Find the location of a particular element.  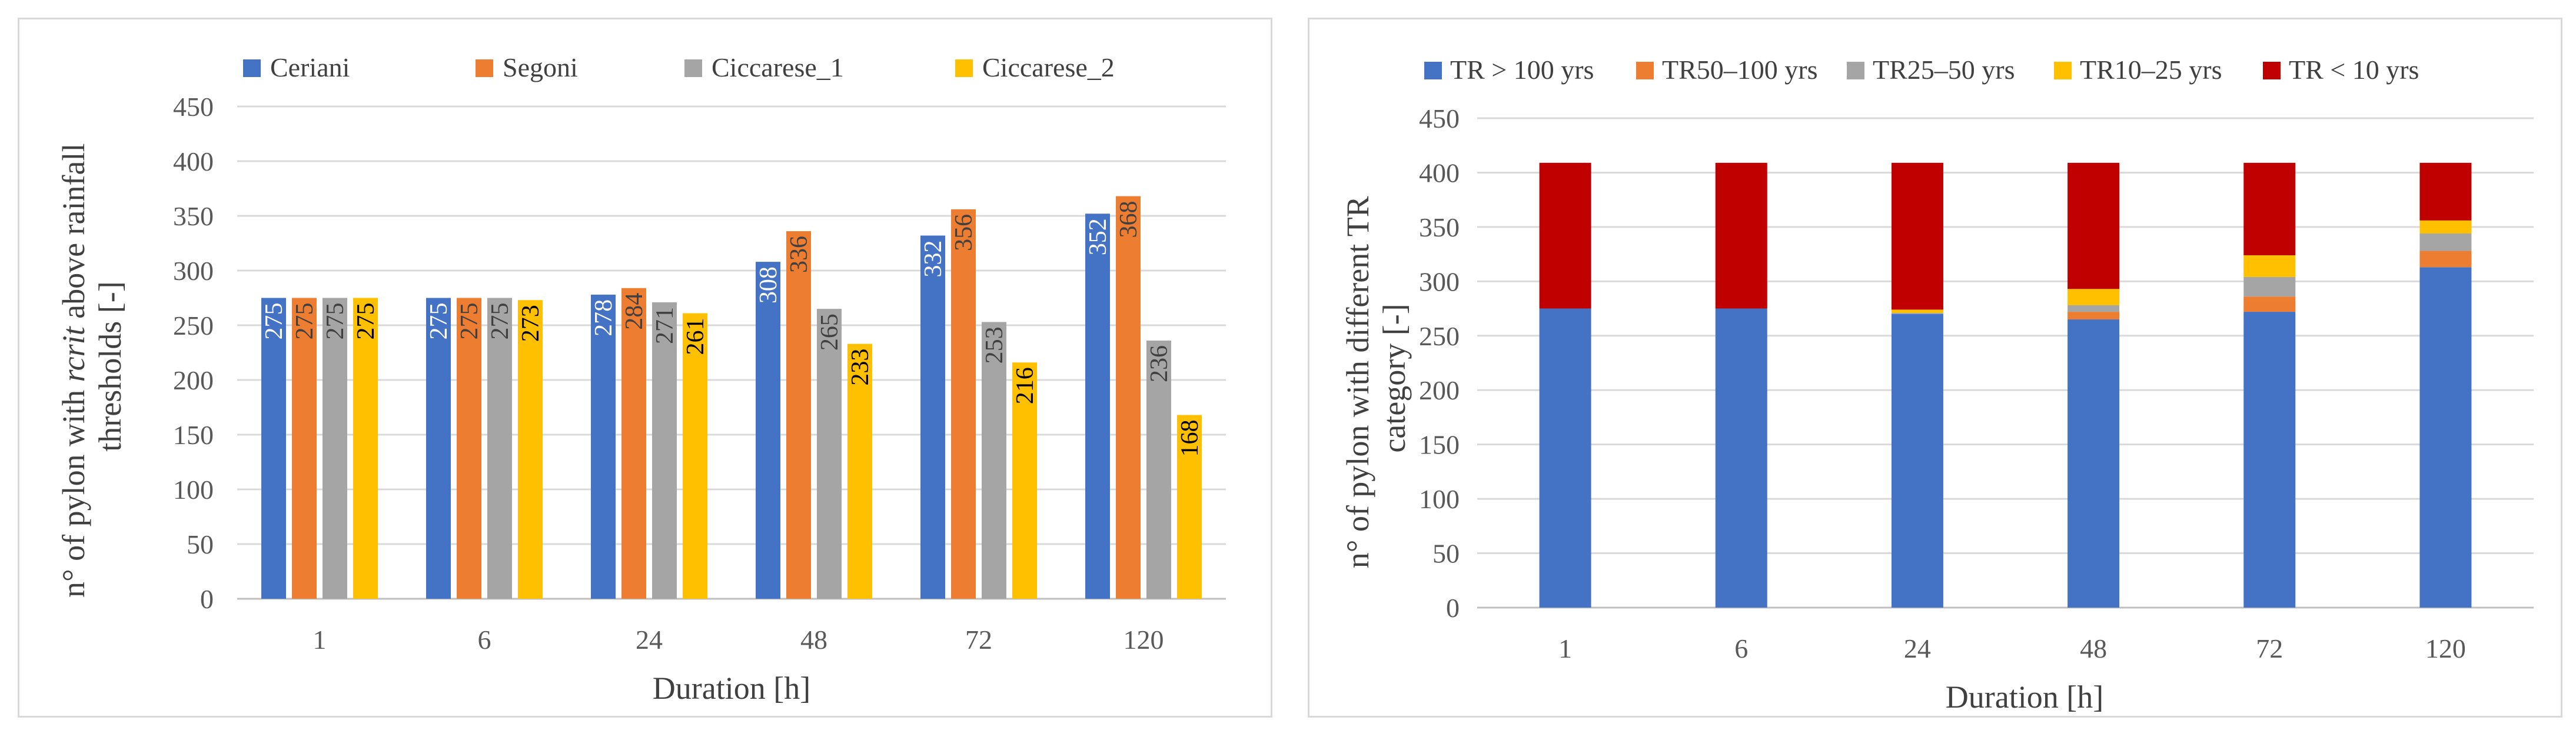

y-axis-title-line2: category [-] is located at coordinates (1394, 378).